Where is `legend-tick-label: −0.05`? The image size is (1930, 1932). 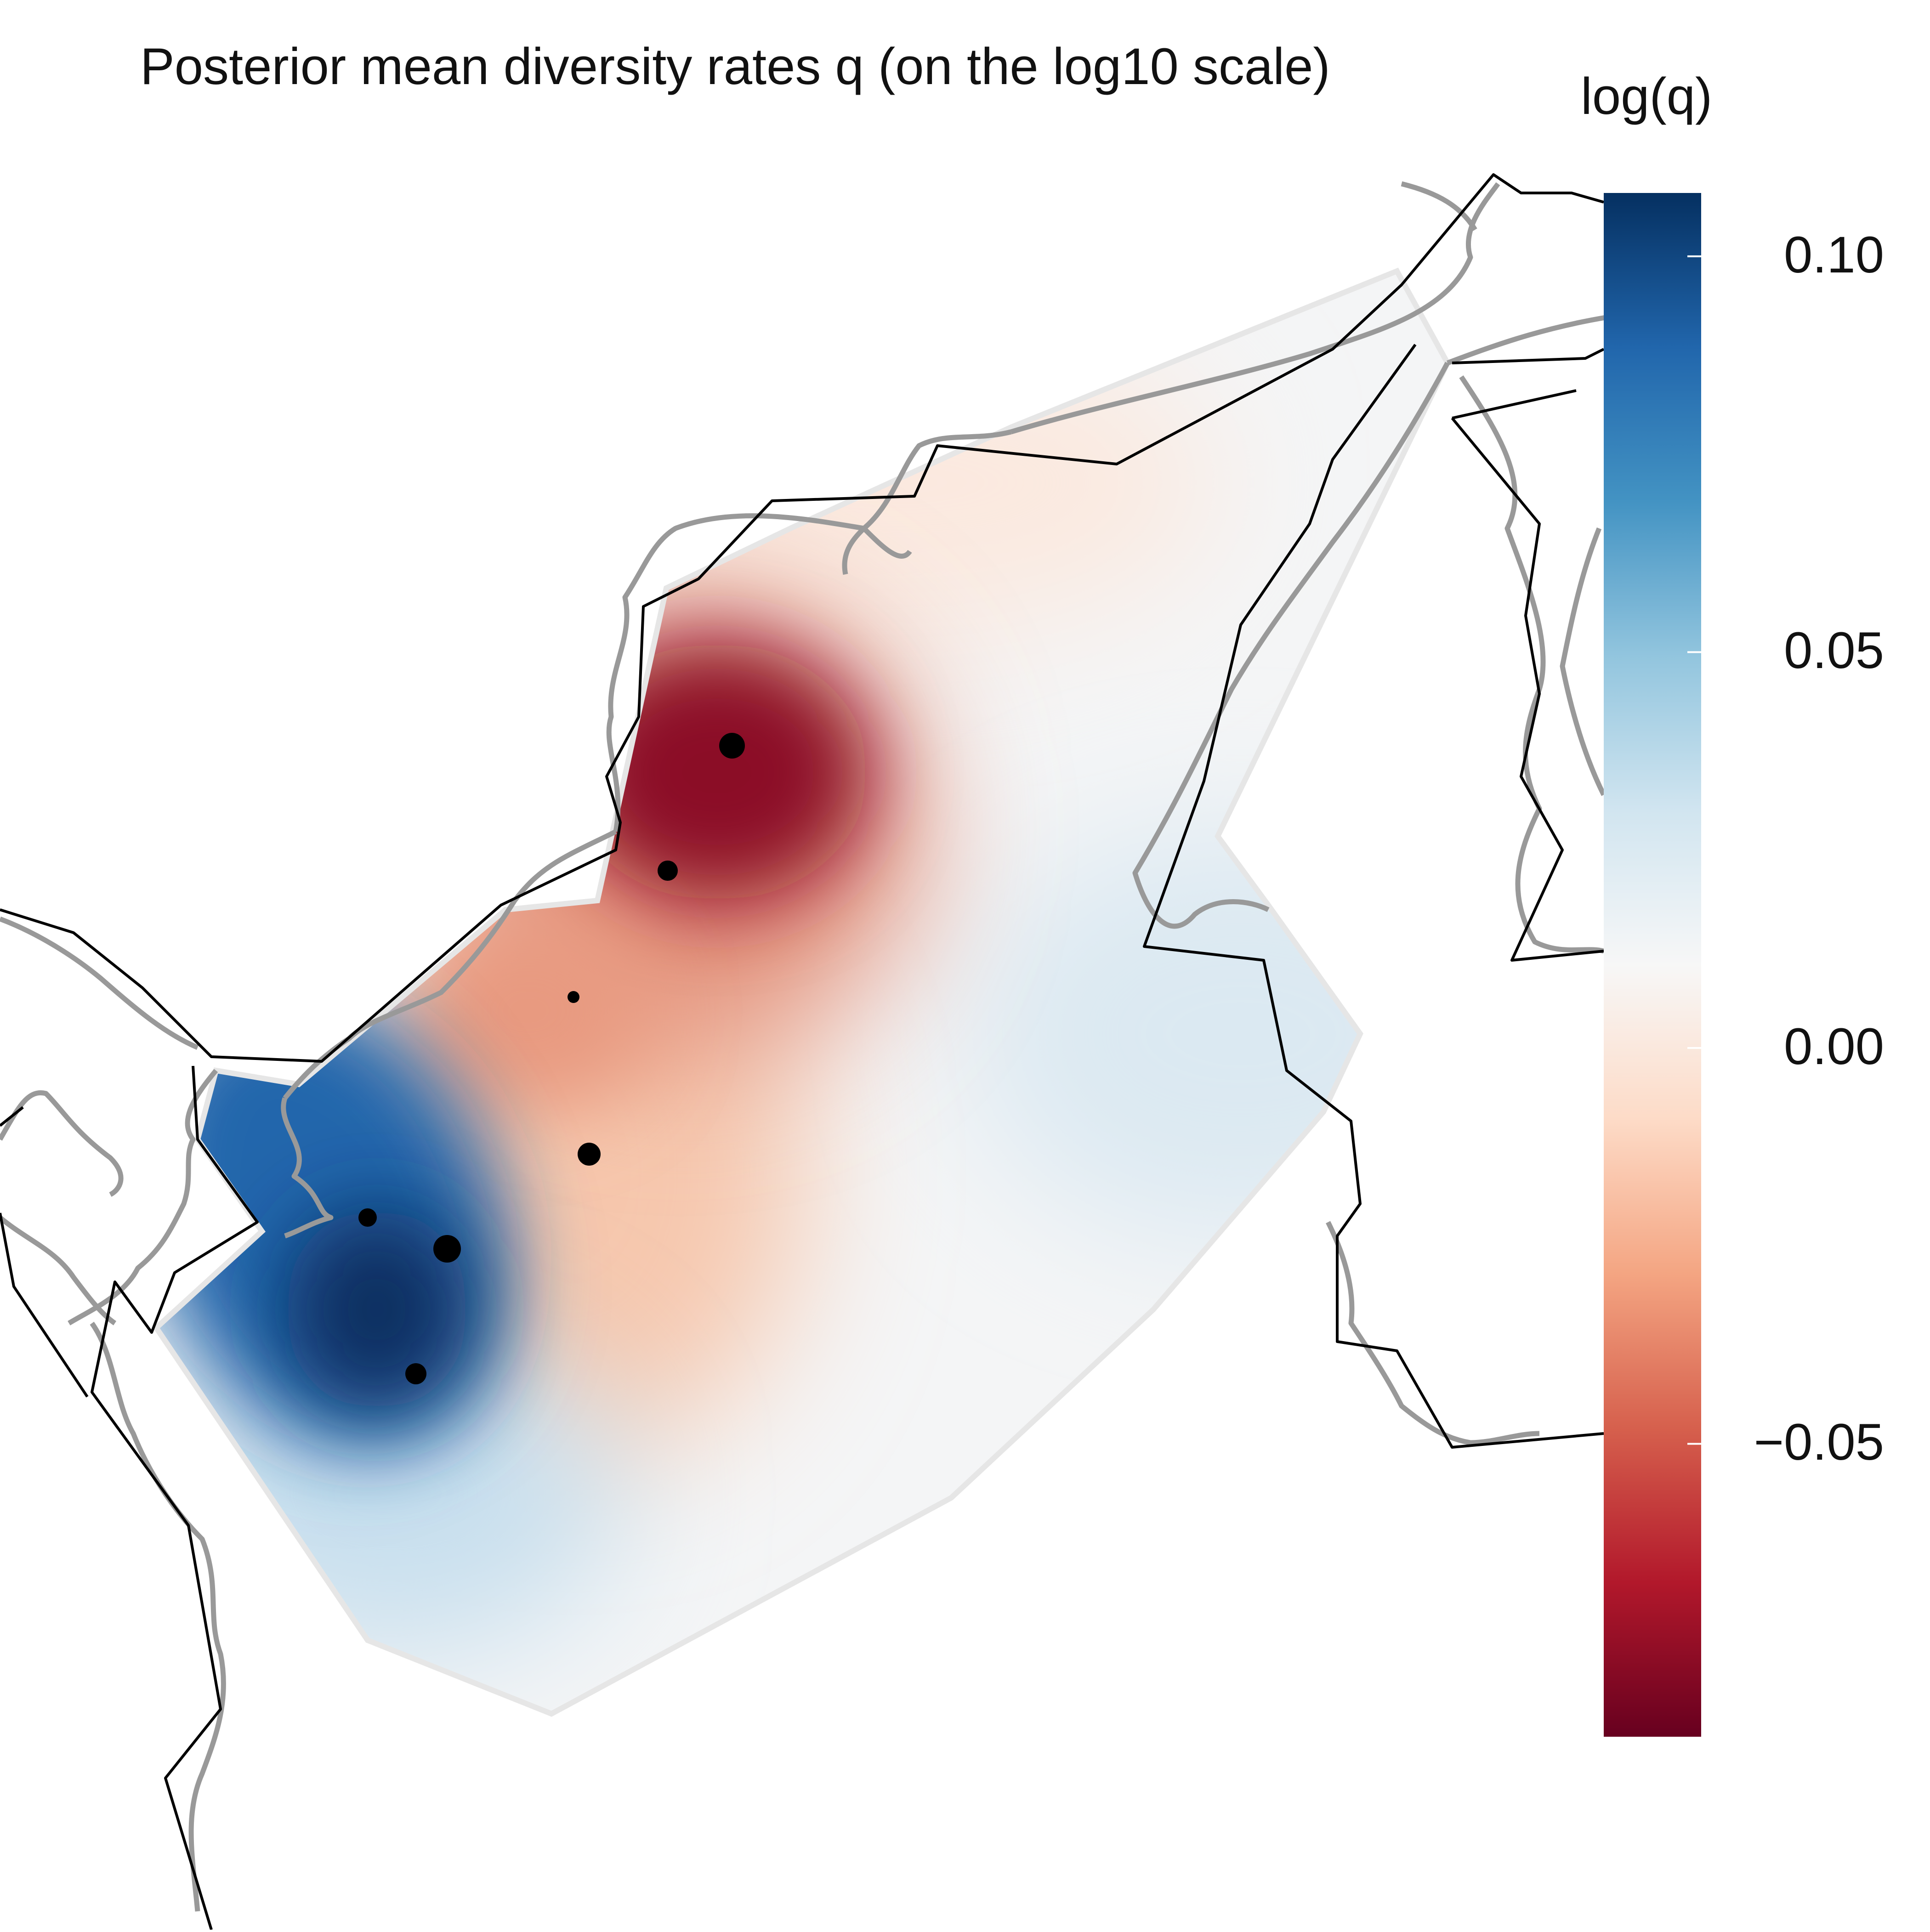
legend-tick-label: −0.05 is located at coordinates (1819, 1442).